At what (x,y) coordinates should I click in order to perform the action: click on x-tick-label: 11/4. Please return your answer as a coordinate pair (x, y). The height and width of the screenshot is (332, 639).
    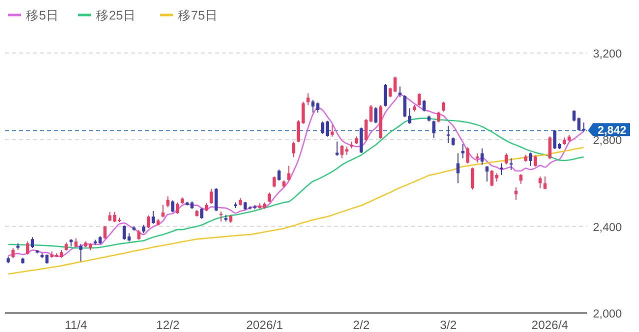
    Looking at the image, I should click on (76, 325).